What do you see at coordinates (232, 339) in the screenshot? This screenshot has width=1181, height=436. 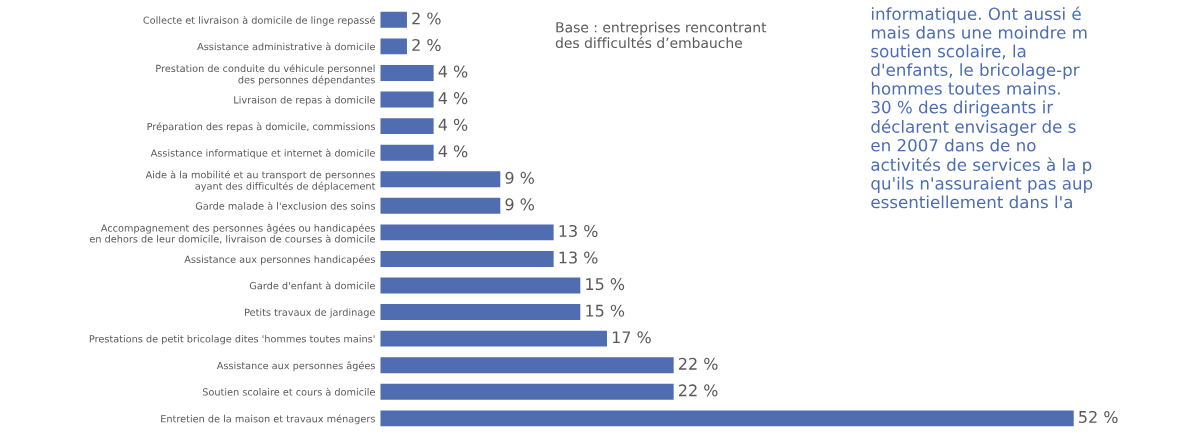 I see `y-tick-label: Prestations de petit bricolage dites 'hommes toutes mains'` at bounding box center [232, 339].